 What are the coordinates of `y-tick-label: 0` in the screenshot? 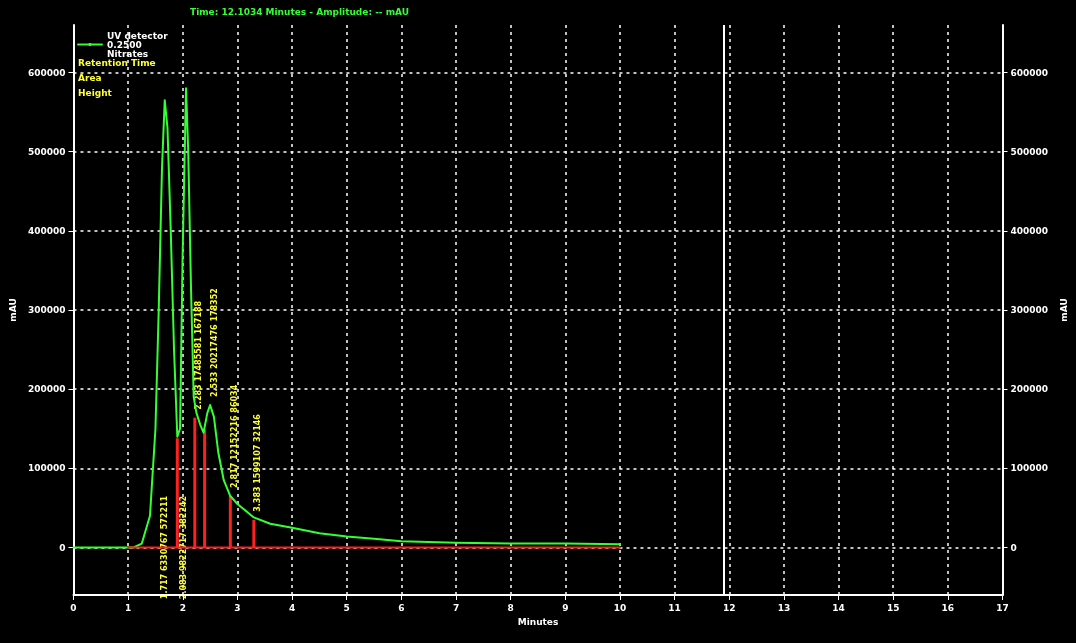 It's located at (62, 547).